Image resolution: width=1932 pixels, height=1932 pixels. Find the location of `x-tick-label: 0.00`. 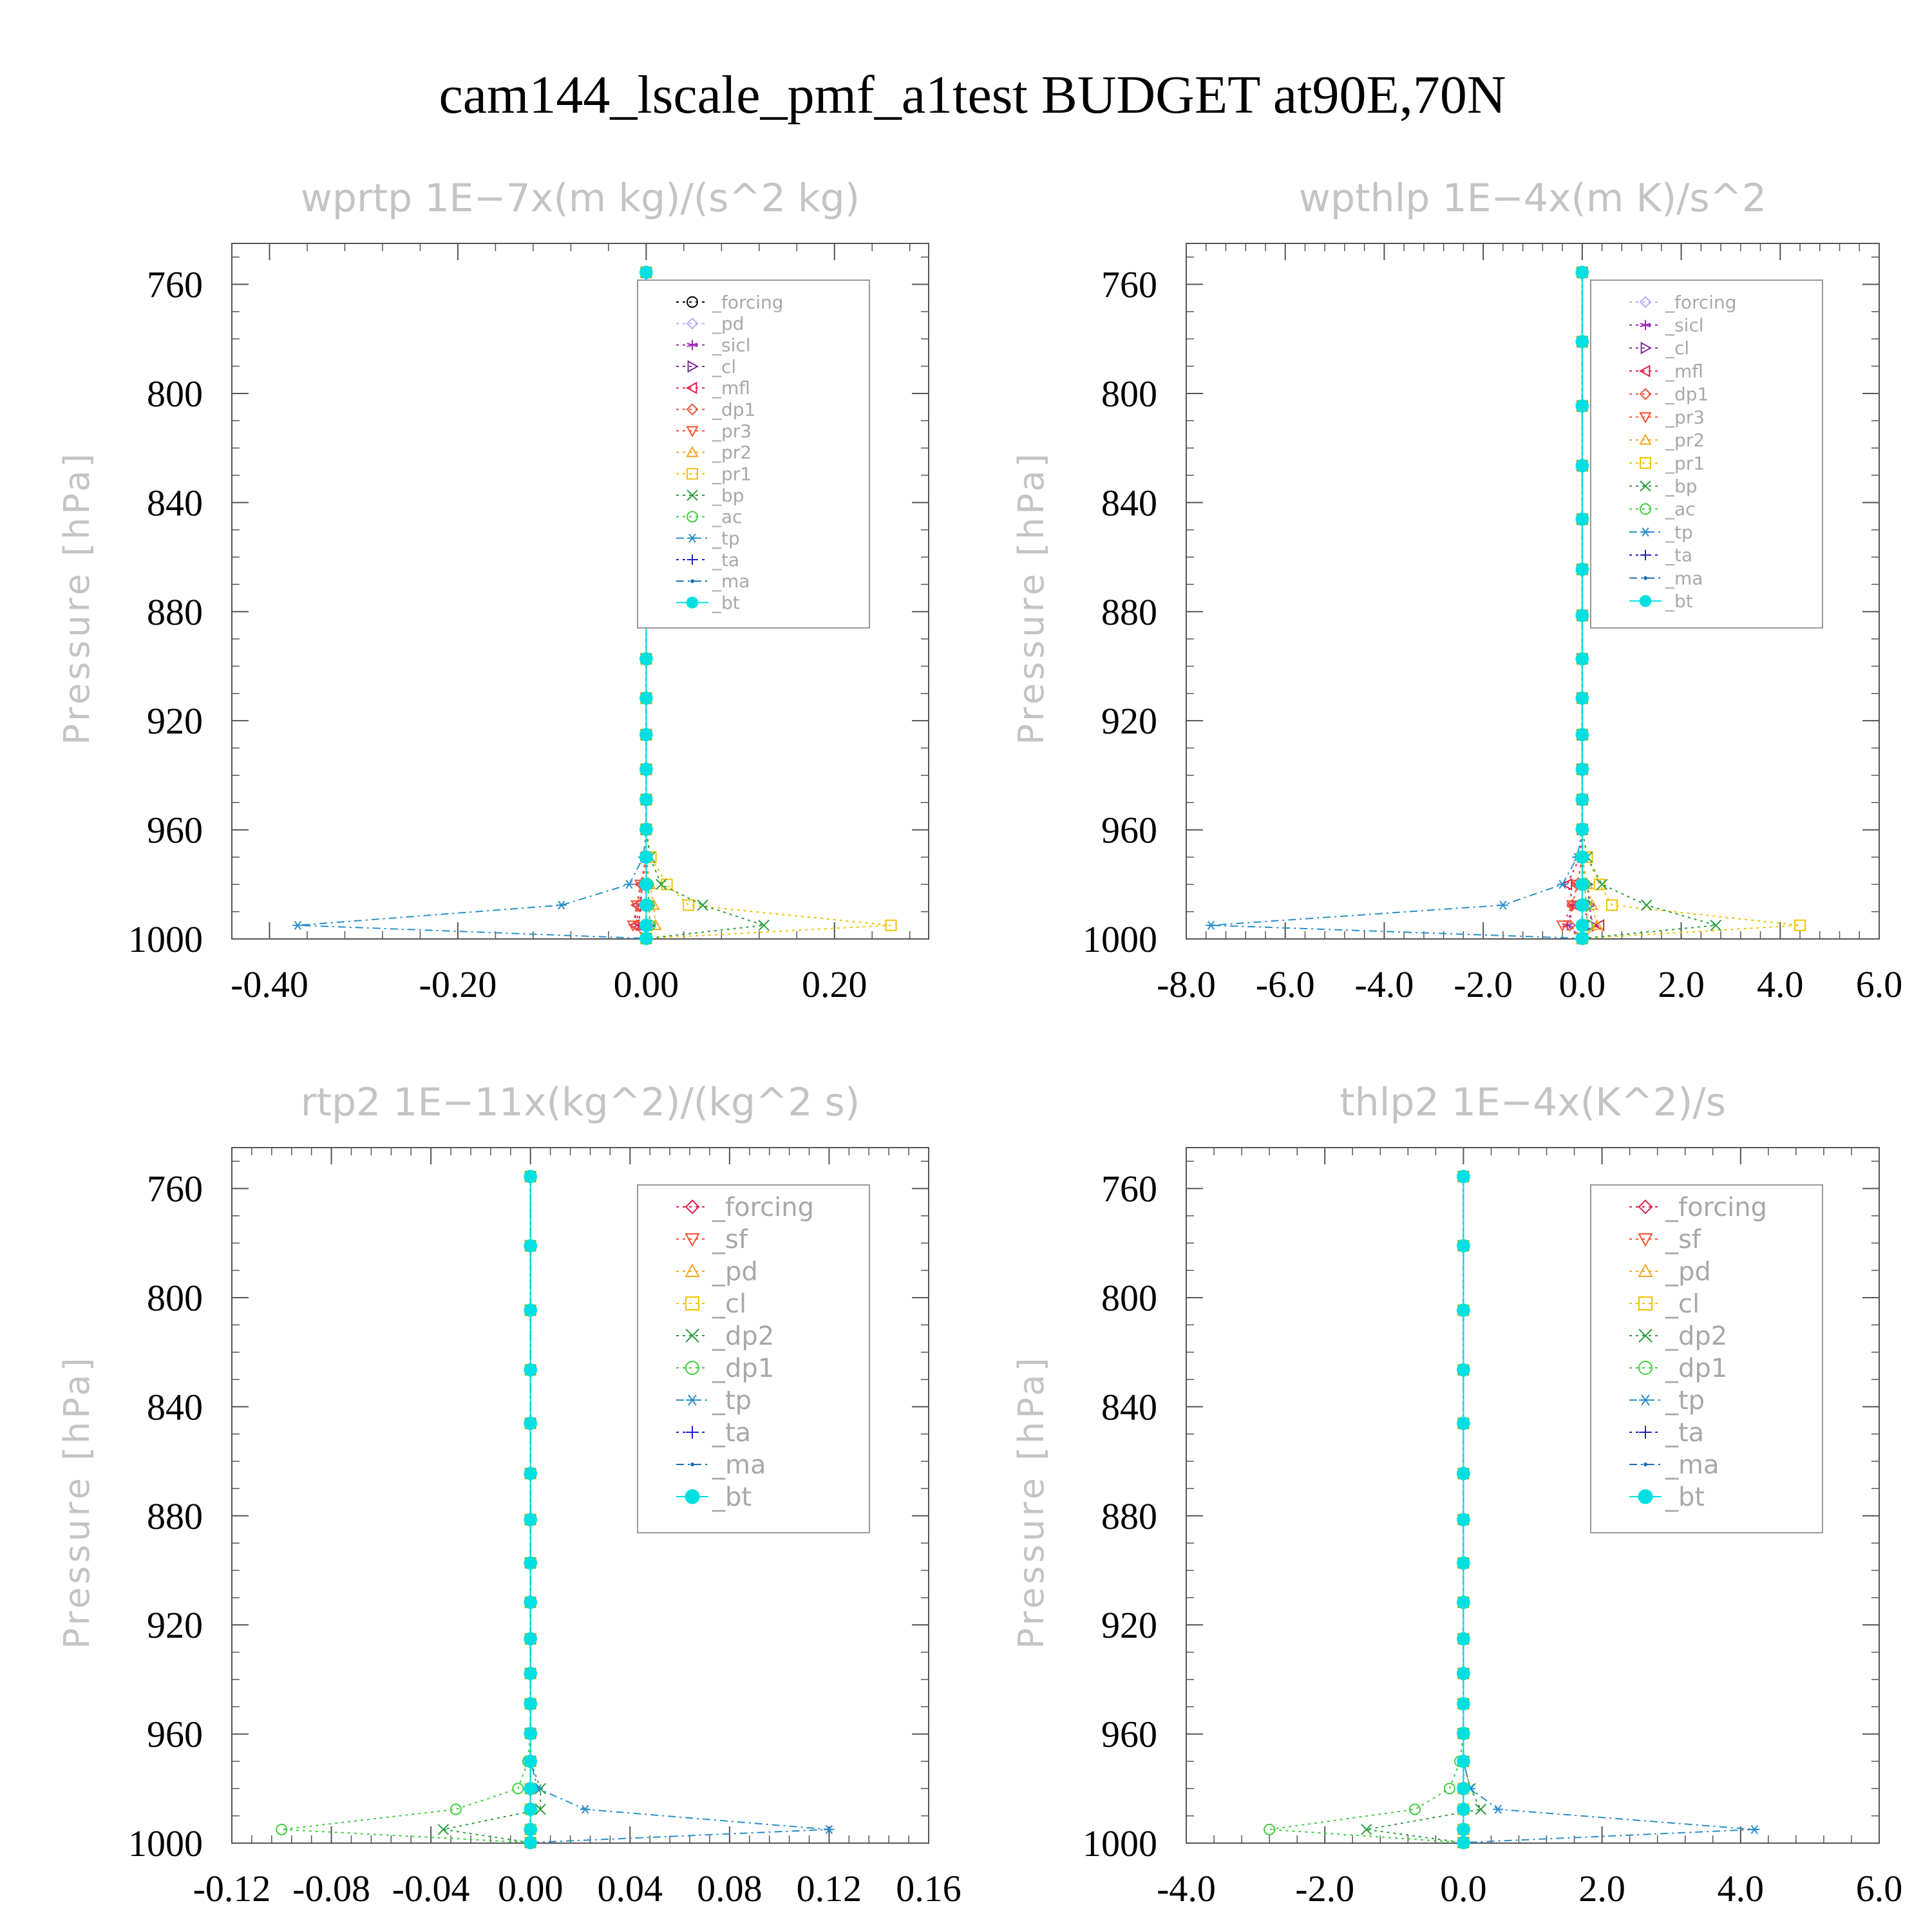

x-tick-label: 0.00 is located at coordinates (531, 1888).